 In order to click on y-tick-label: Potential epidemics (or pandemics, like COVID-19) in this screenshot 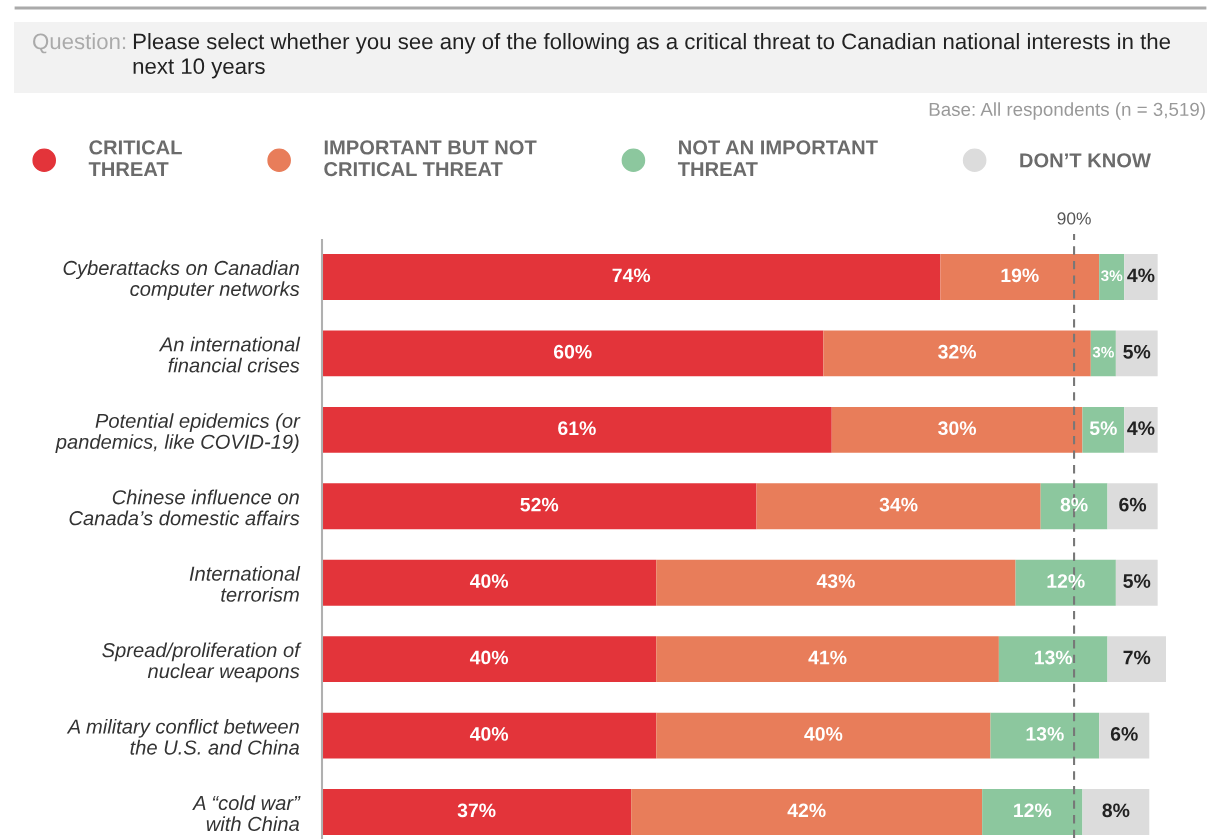, I will do `click(178, 433)`.